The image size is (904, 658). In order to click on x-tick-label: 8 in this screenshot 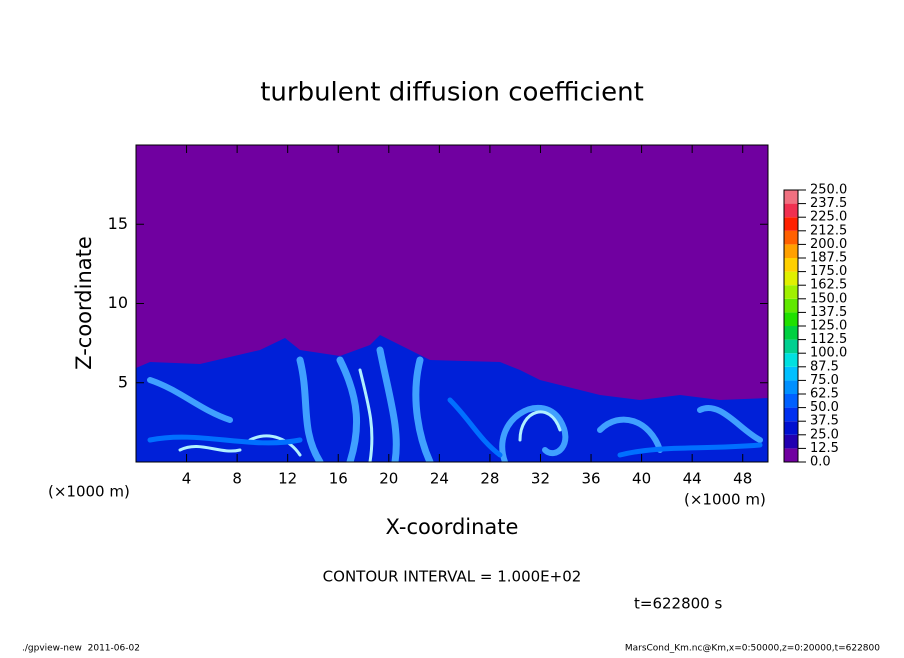, I will do `click(237, 479)`.